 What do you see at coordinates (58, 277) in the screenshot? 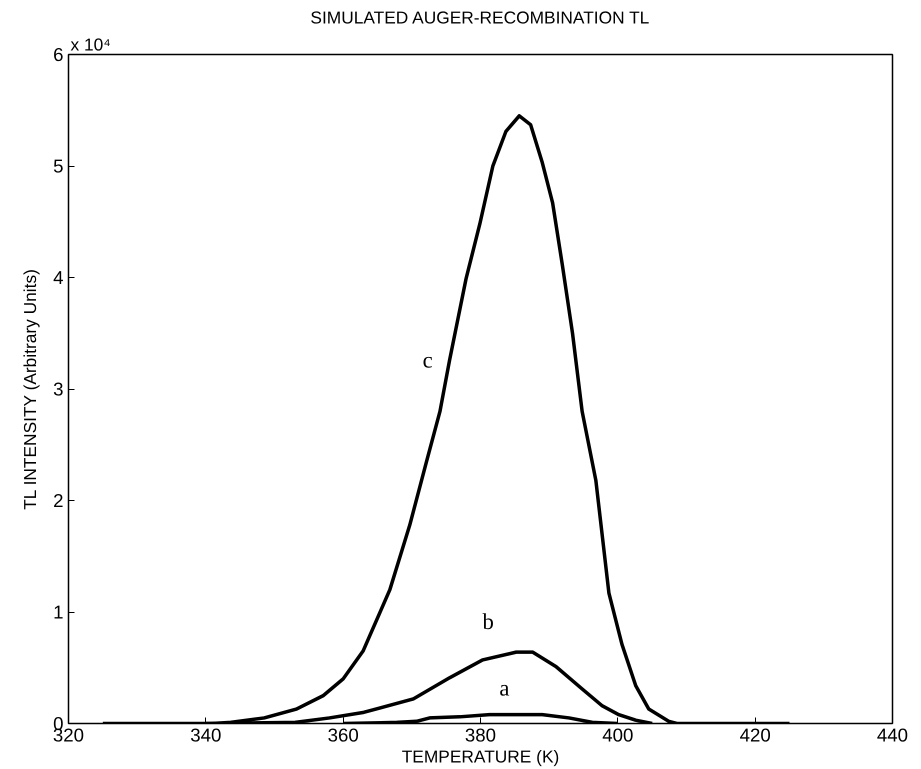
I see `y-tick-label: 4` at bounding box center [58, 277].